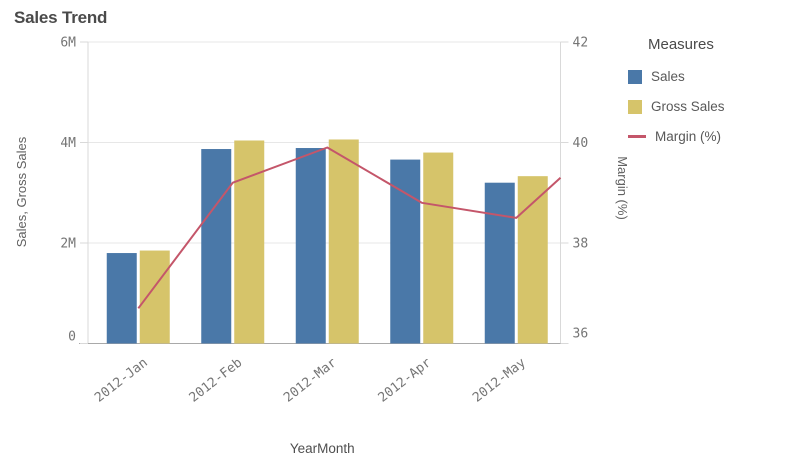 The width and height of the screenshot is (800, 463). I want to click on bar-sales-2012-mar, so click(310, 246).